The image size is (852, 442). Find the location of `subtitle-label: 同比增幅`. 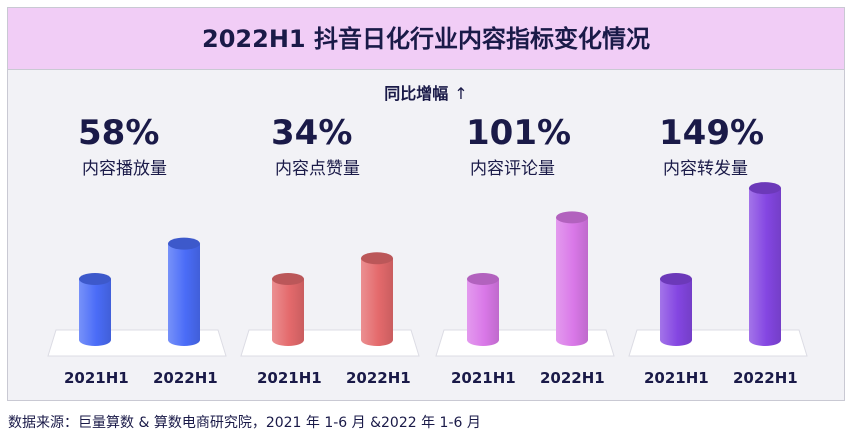

subtitle-label: 同比增幅 is located at coordinates (416, 93).